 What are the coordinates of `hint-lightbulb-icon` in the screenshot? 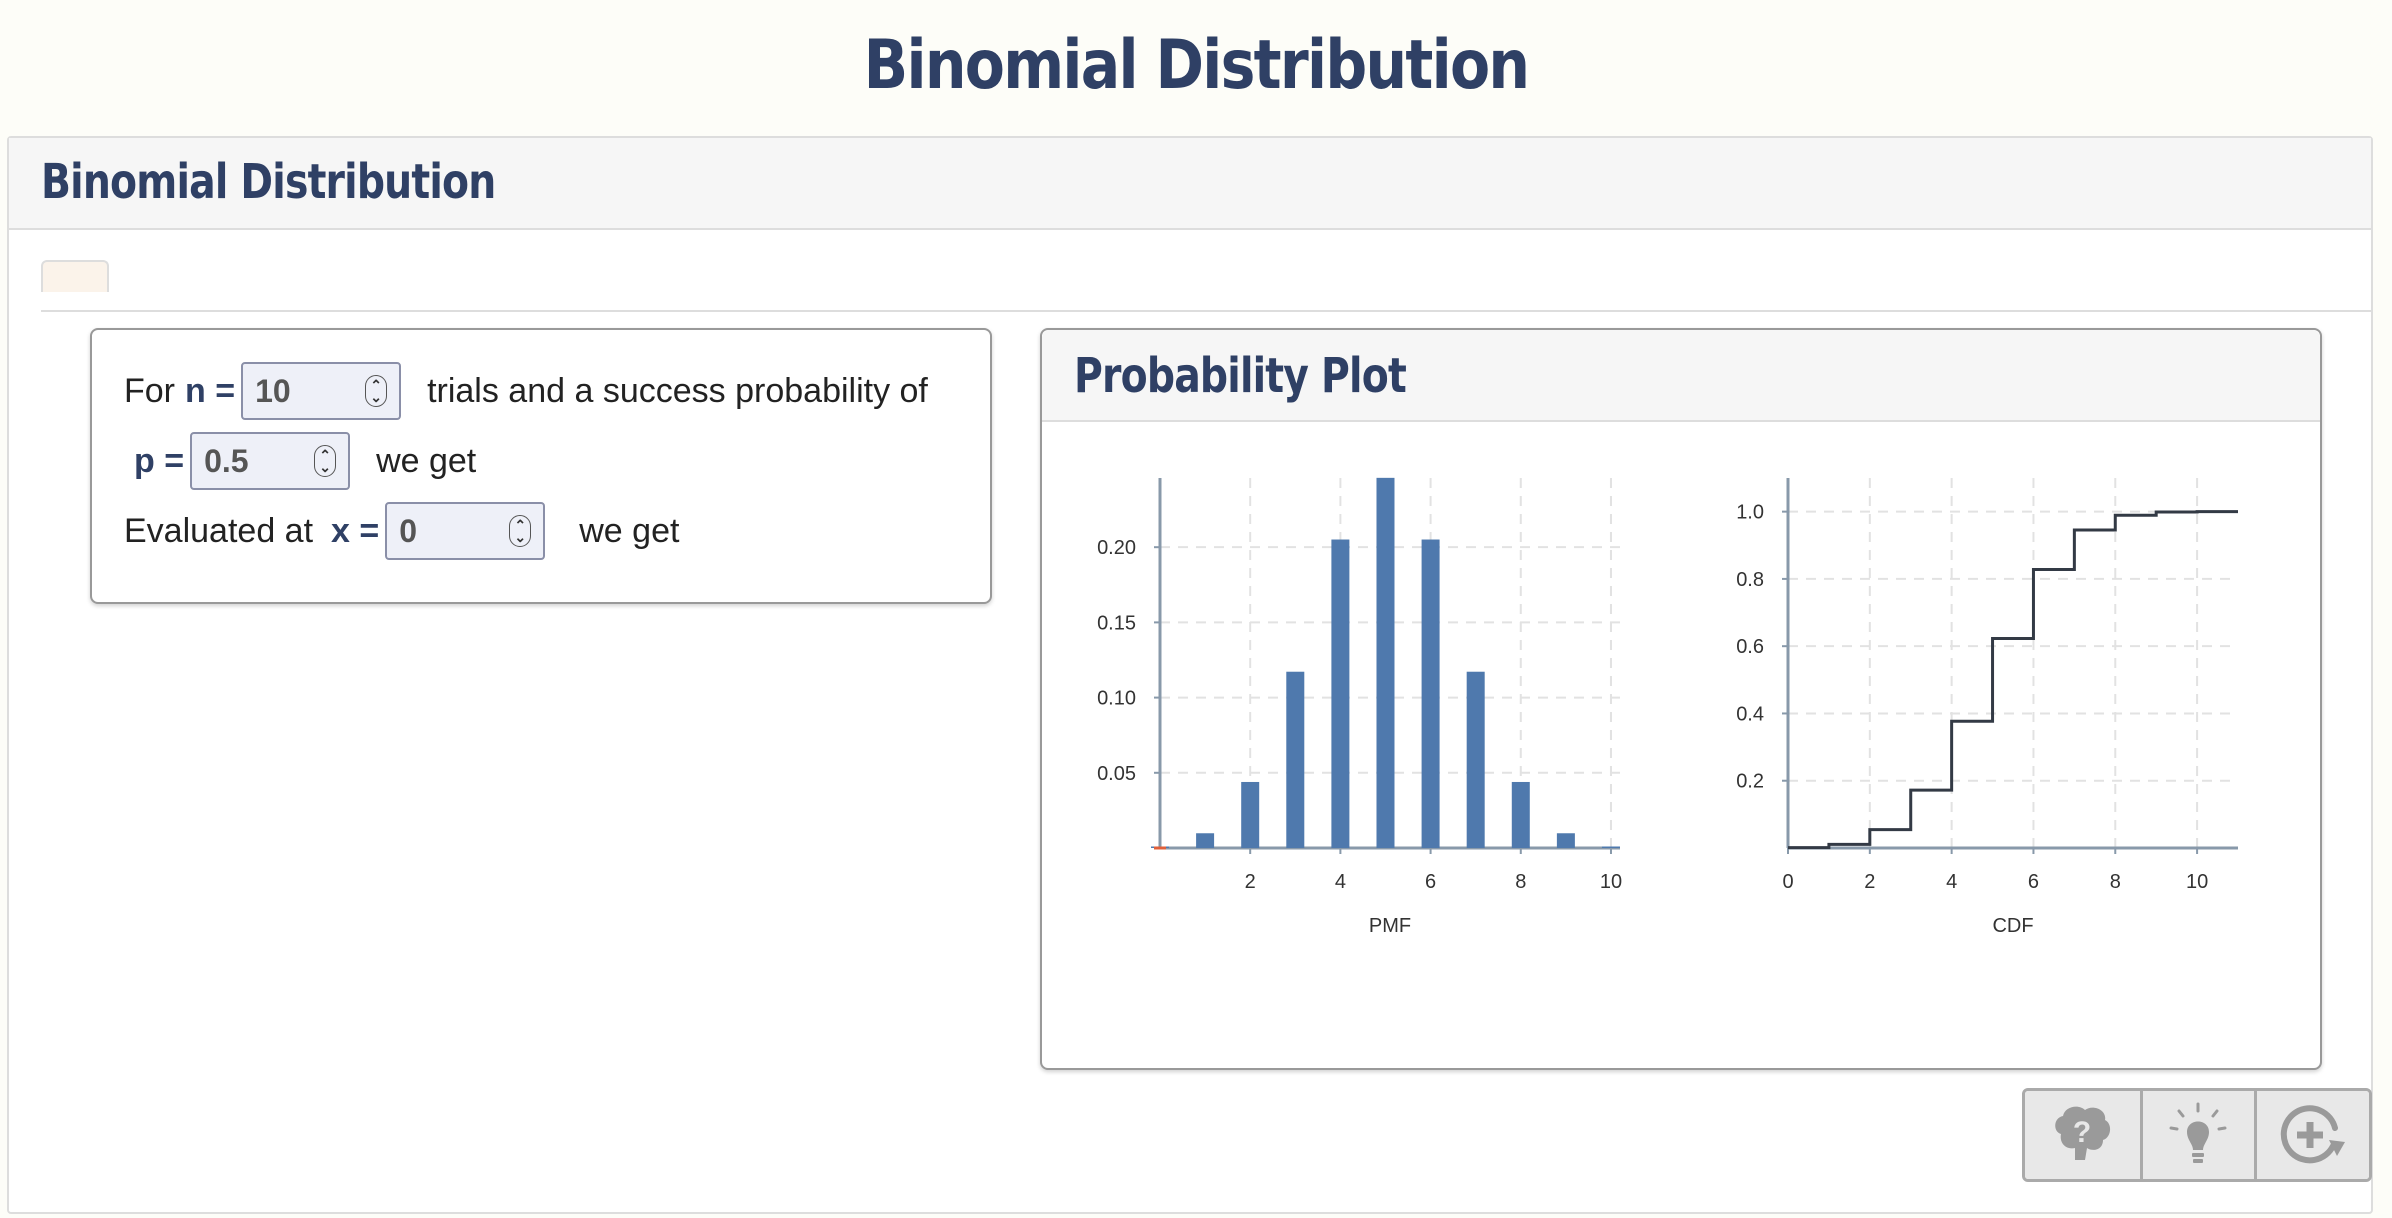 It's located at (2198, 1132).